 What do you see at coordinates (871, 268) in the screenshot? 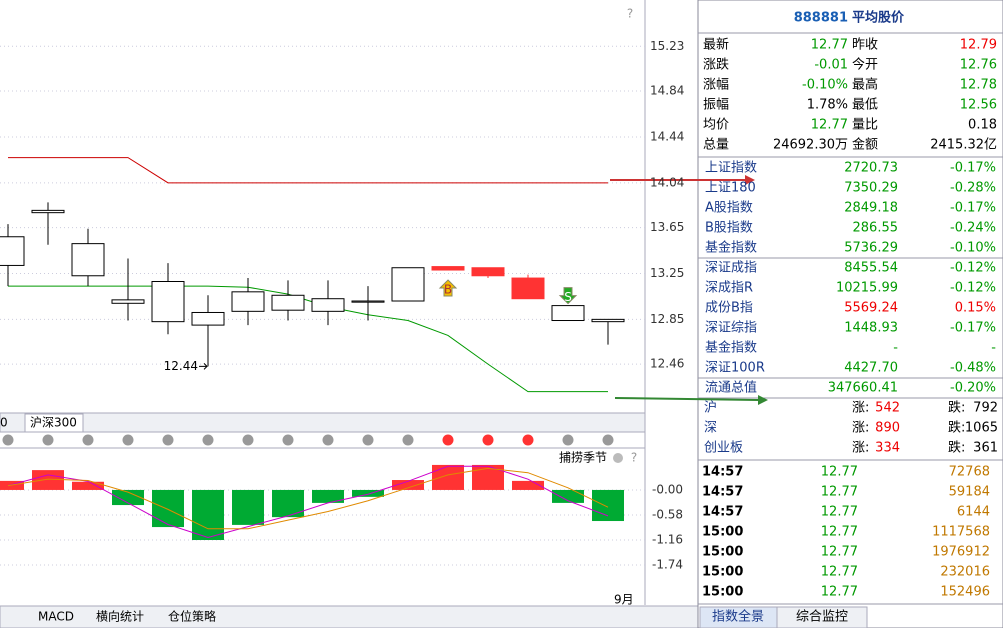
I see `index-value: 8455.54` at bounding box center [871, 268].